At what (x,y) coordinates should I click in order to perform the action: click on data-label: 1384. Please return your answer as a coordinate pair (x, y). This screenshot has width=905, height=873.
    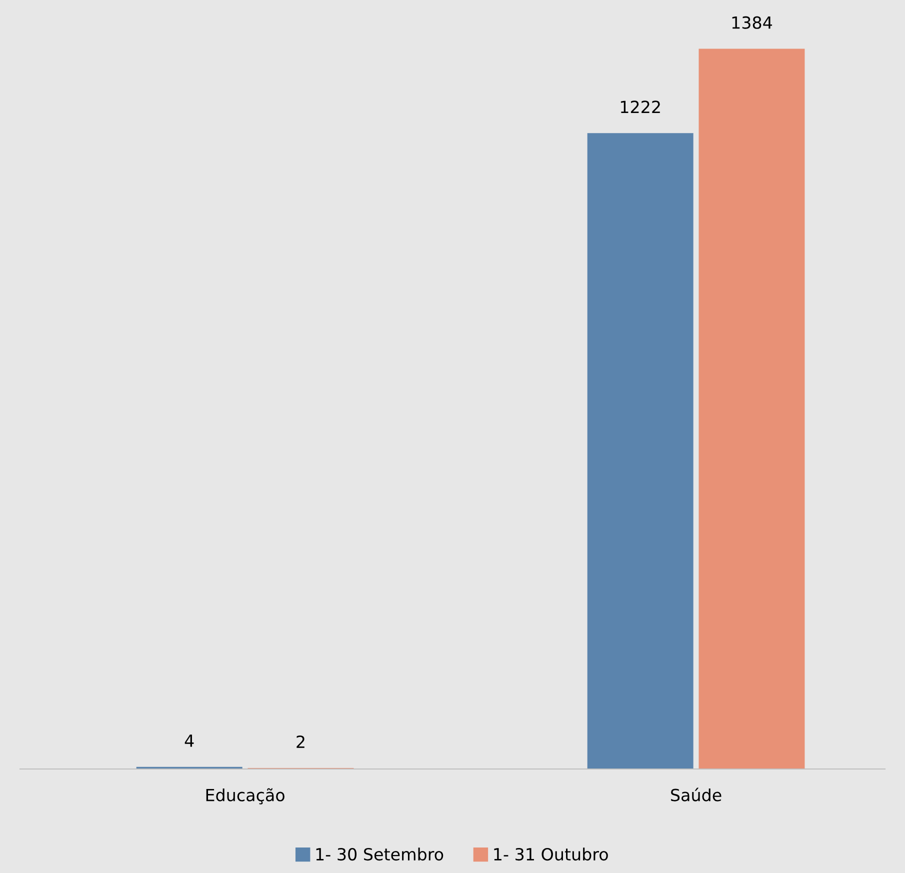
    Looking at the image, I should click on (752, 22).